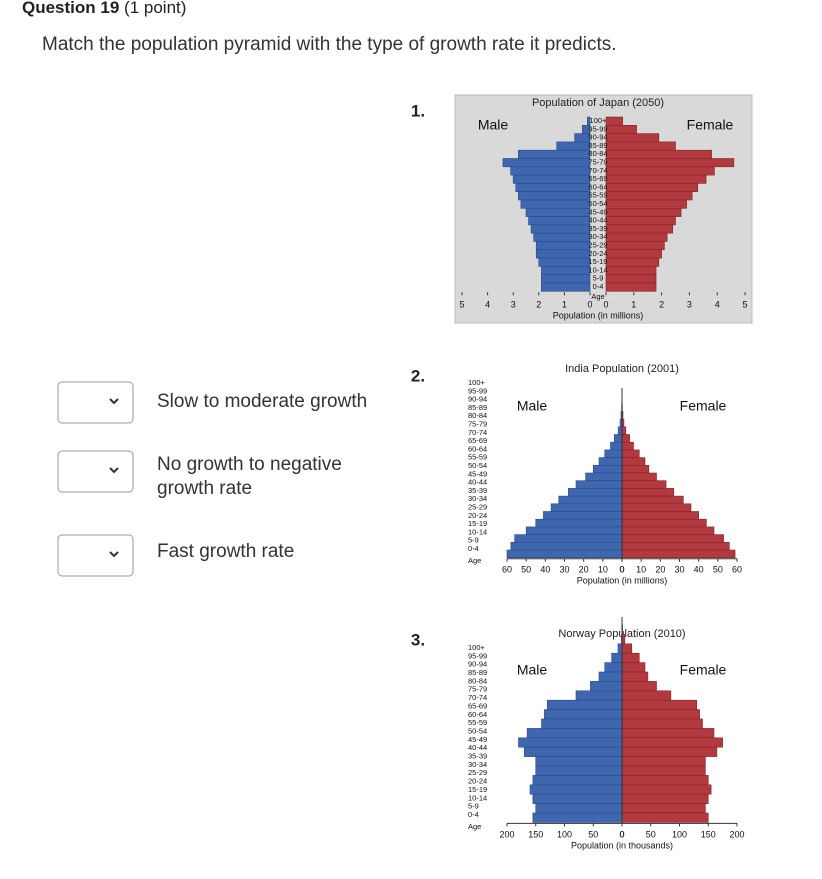  What do you see at coordinates (507, 569) in the screenshot?
I see `x-tick-label: 60` at bounding box center [507, 569].